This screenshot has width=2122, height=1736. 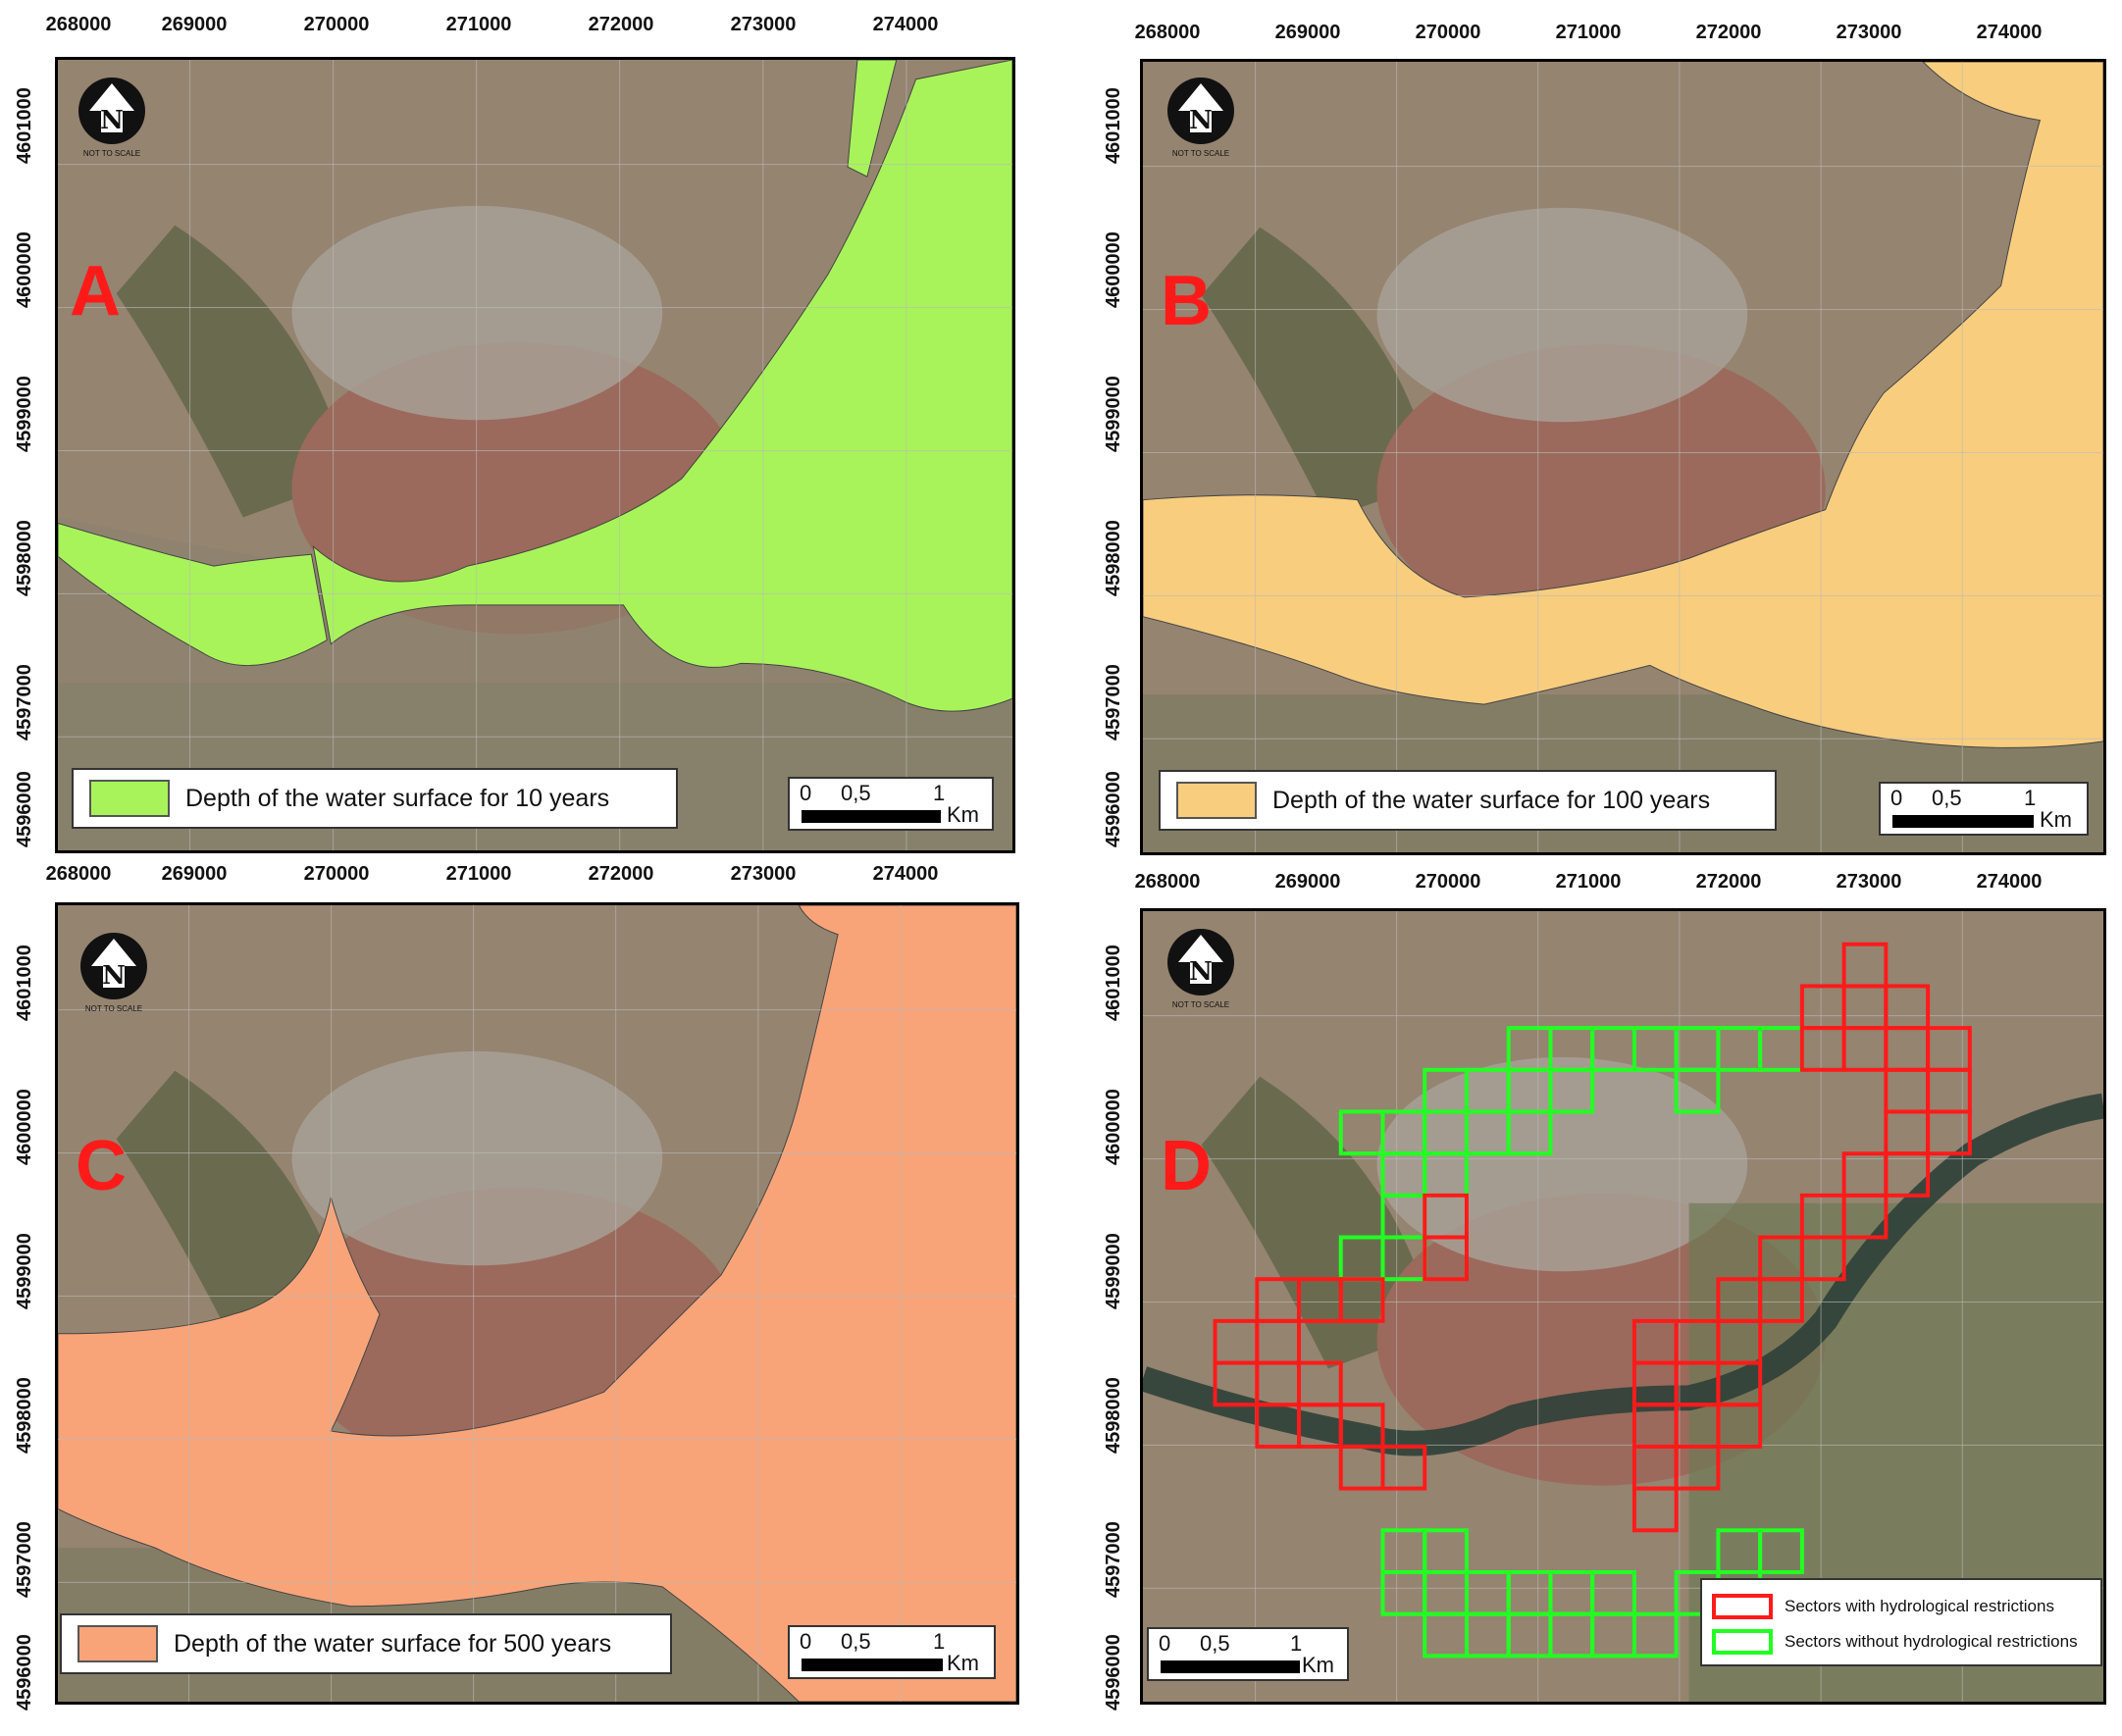 What do you see at coordinates (1186, 301) in the screenshot?
I see `panel-letter: B` at bounding box center [1186, 301].